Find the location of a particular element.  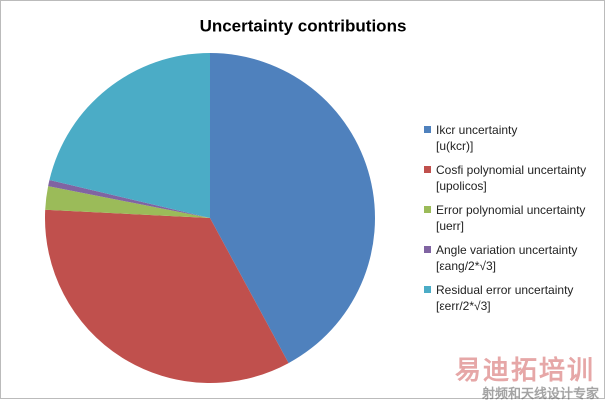

legend-item: Error polynomial uncertainty [uerr] is located at coordinates (504, 218).